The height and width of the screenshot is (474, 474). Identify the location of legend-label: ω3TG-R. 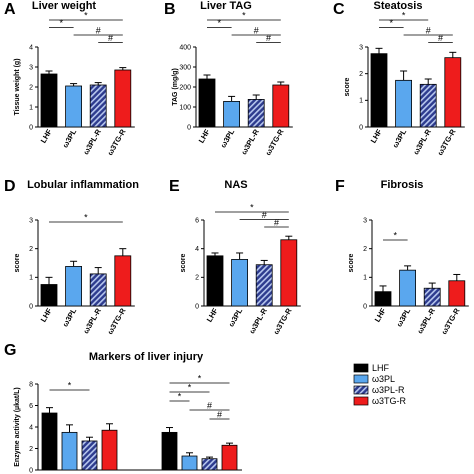
(389, 401).